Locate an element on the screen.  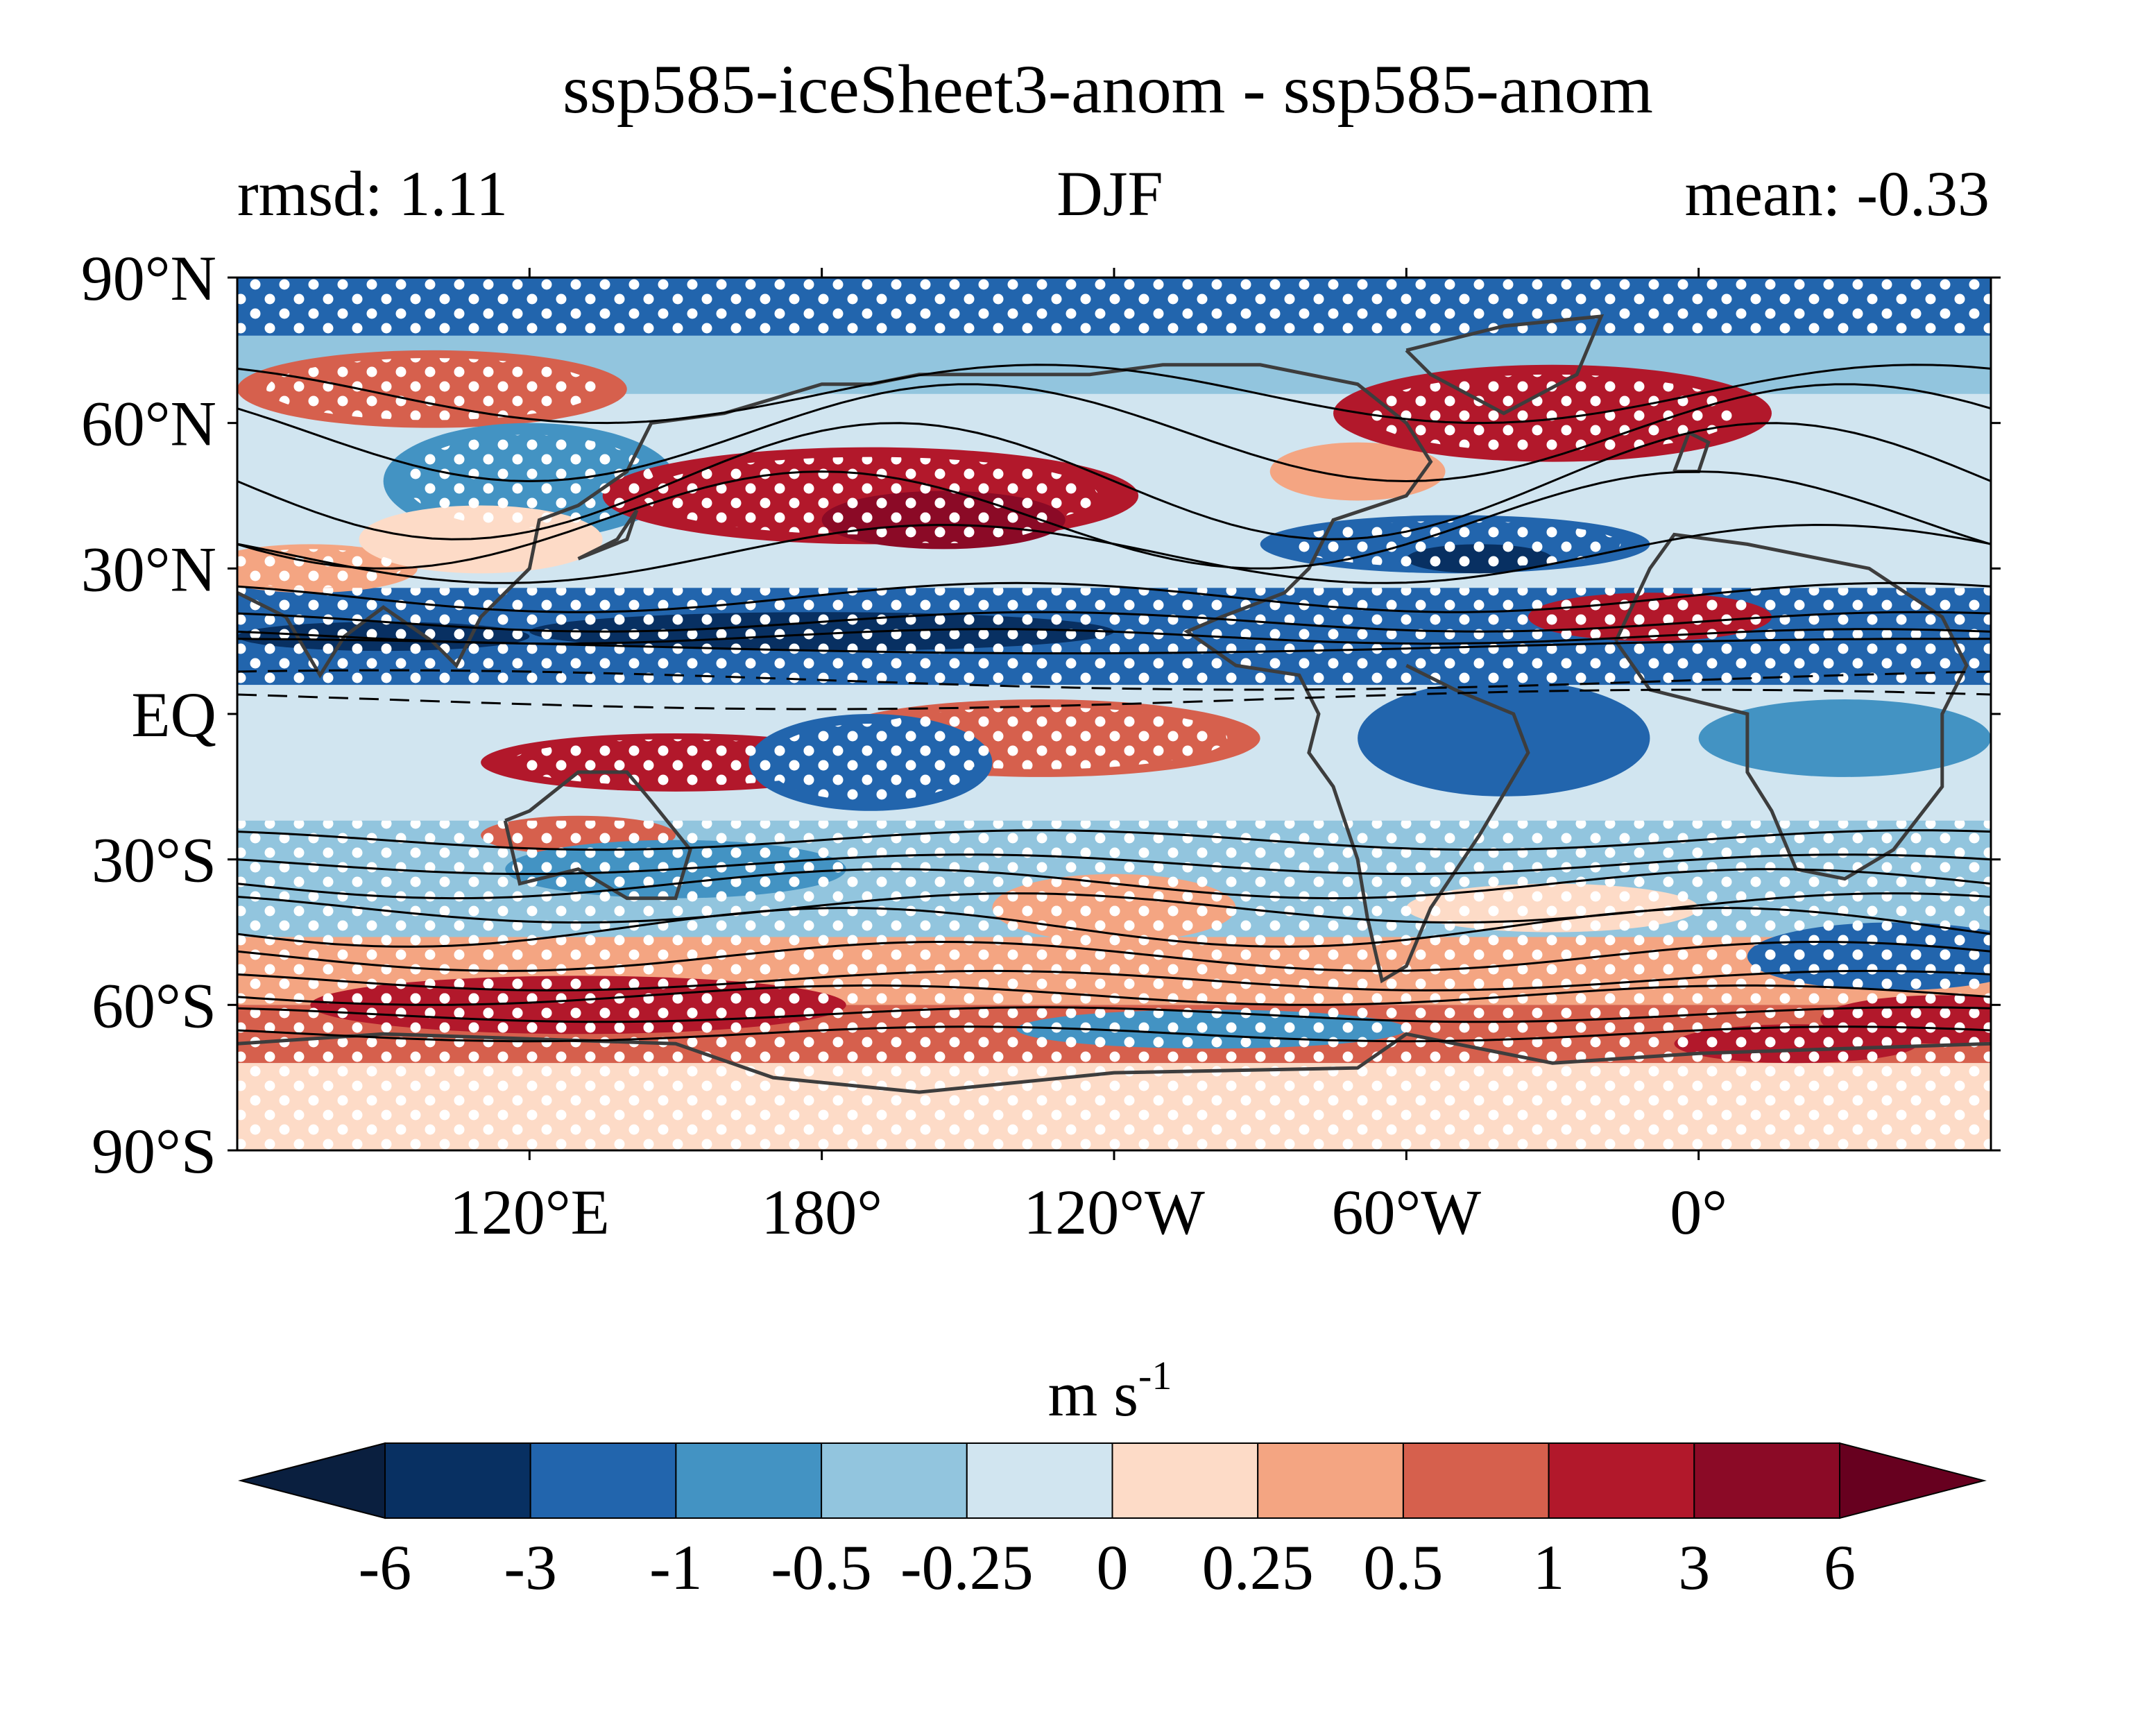
colorbar-units: m s-1 is located at coordinates (1110, 1391).